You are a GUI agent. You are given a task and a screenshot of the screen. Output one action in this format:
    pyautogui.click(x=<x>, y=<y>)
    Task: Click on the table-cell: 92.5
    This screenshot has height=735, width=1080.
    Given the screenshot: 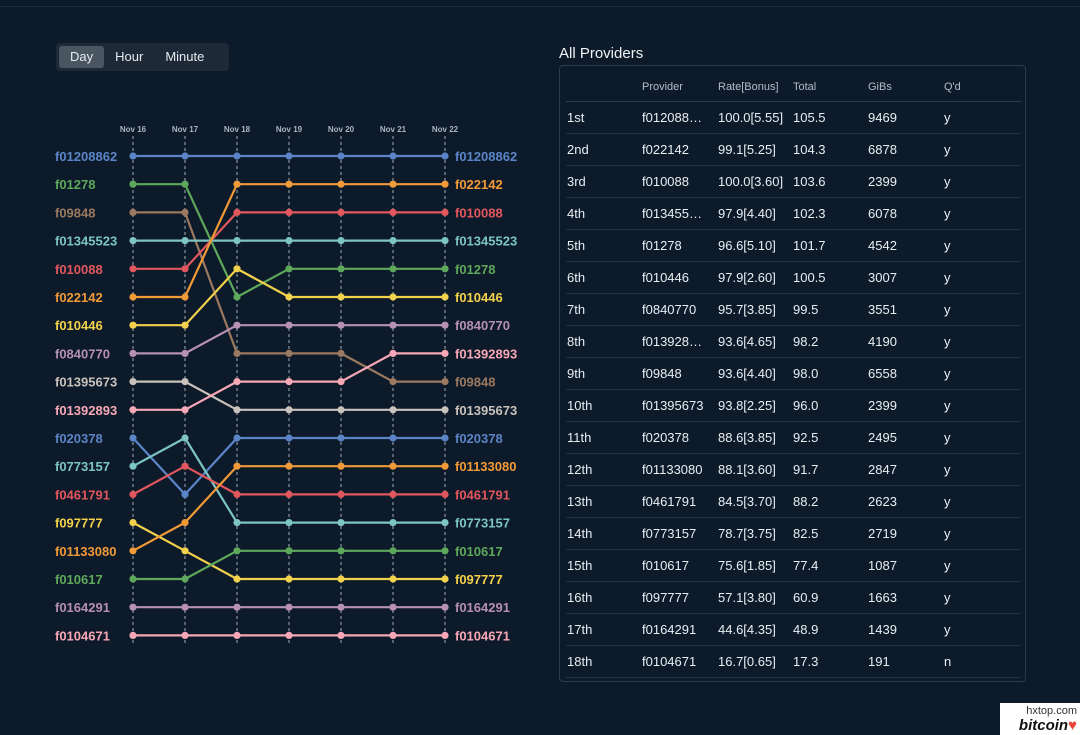 What is the action you would take?
    pyautogui.click(x=829, y=437)
    